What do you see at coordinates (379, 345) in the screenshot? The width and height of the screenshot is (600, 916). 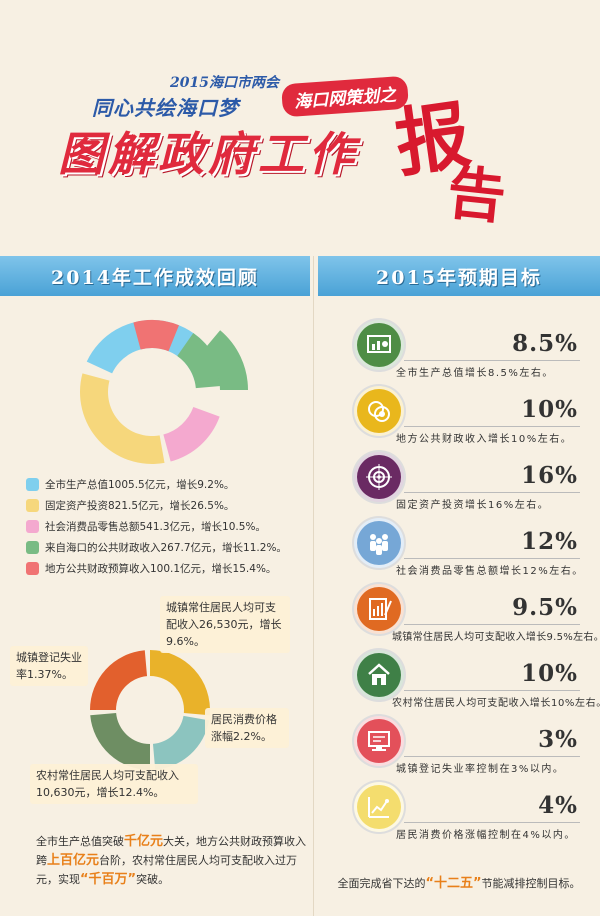 I see `chart-board-icon` at bounding box center [379, 345].